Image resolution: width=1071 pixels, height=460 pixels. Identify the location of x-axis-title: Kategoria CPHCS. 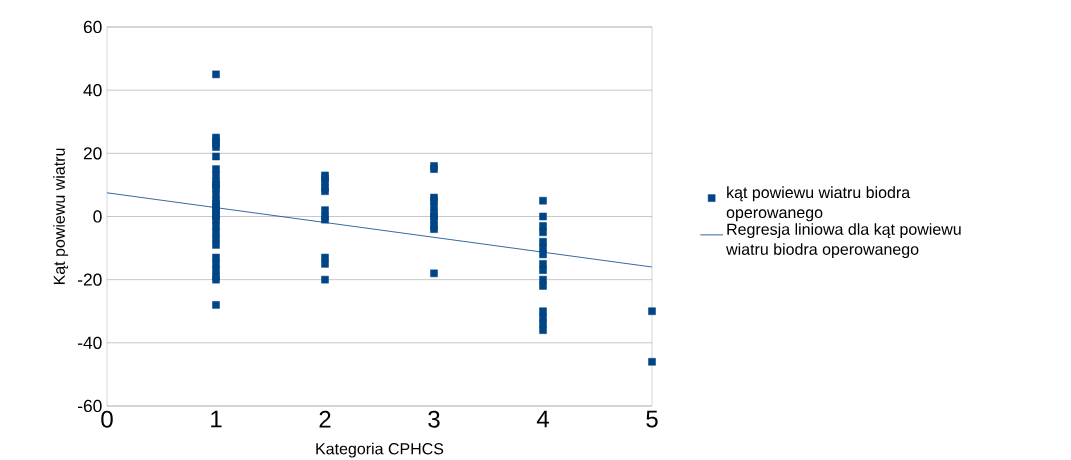
(380, 450).